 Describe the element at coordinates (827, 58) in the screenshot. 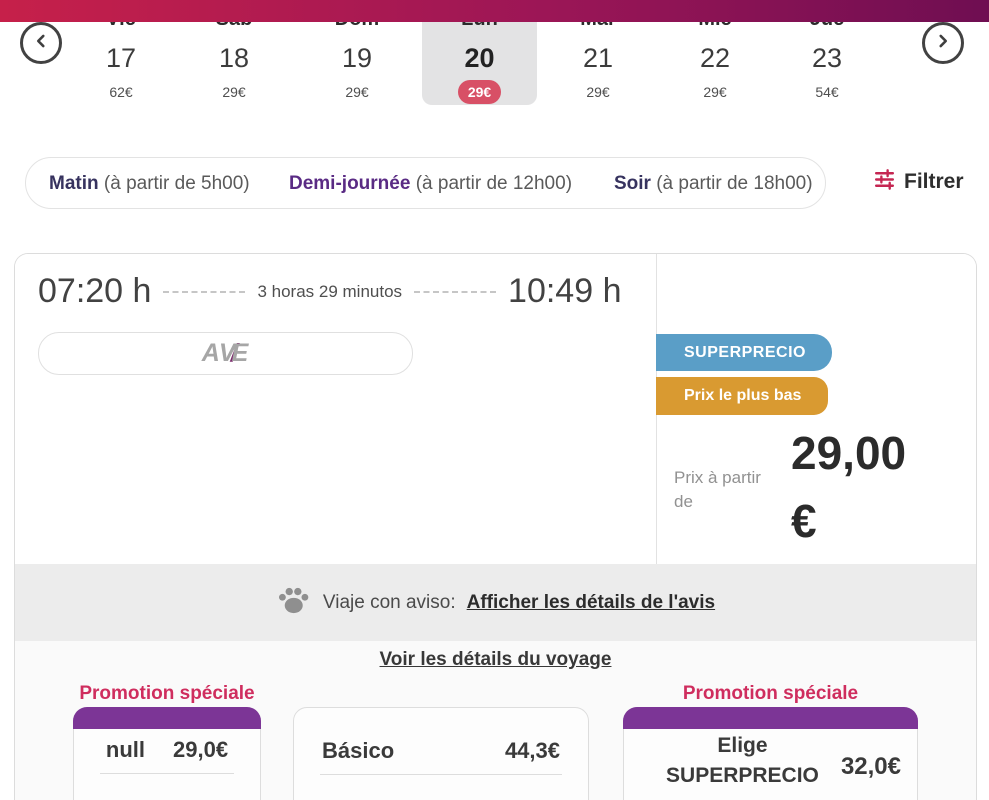

I see `day-number: 23` at that location.